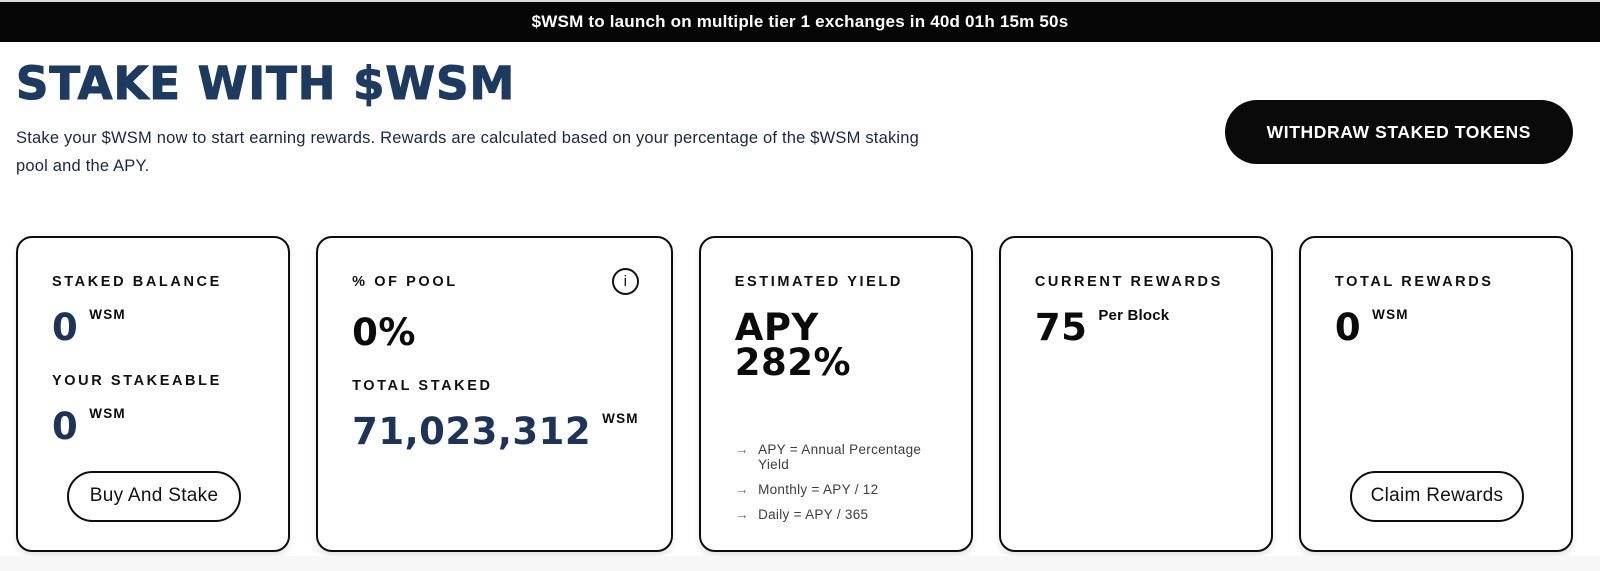 This screenshot has width=1600, height=571. What do you see at coordinates (800, 563) in the screenshot?
I see `next-section-edge` at bounding box center [800, 563].